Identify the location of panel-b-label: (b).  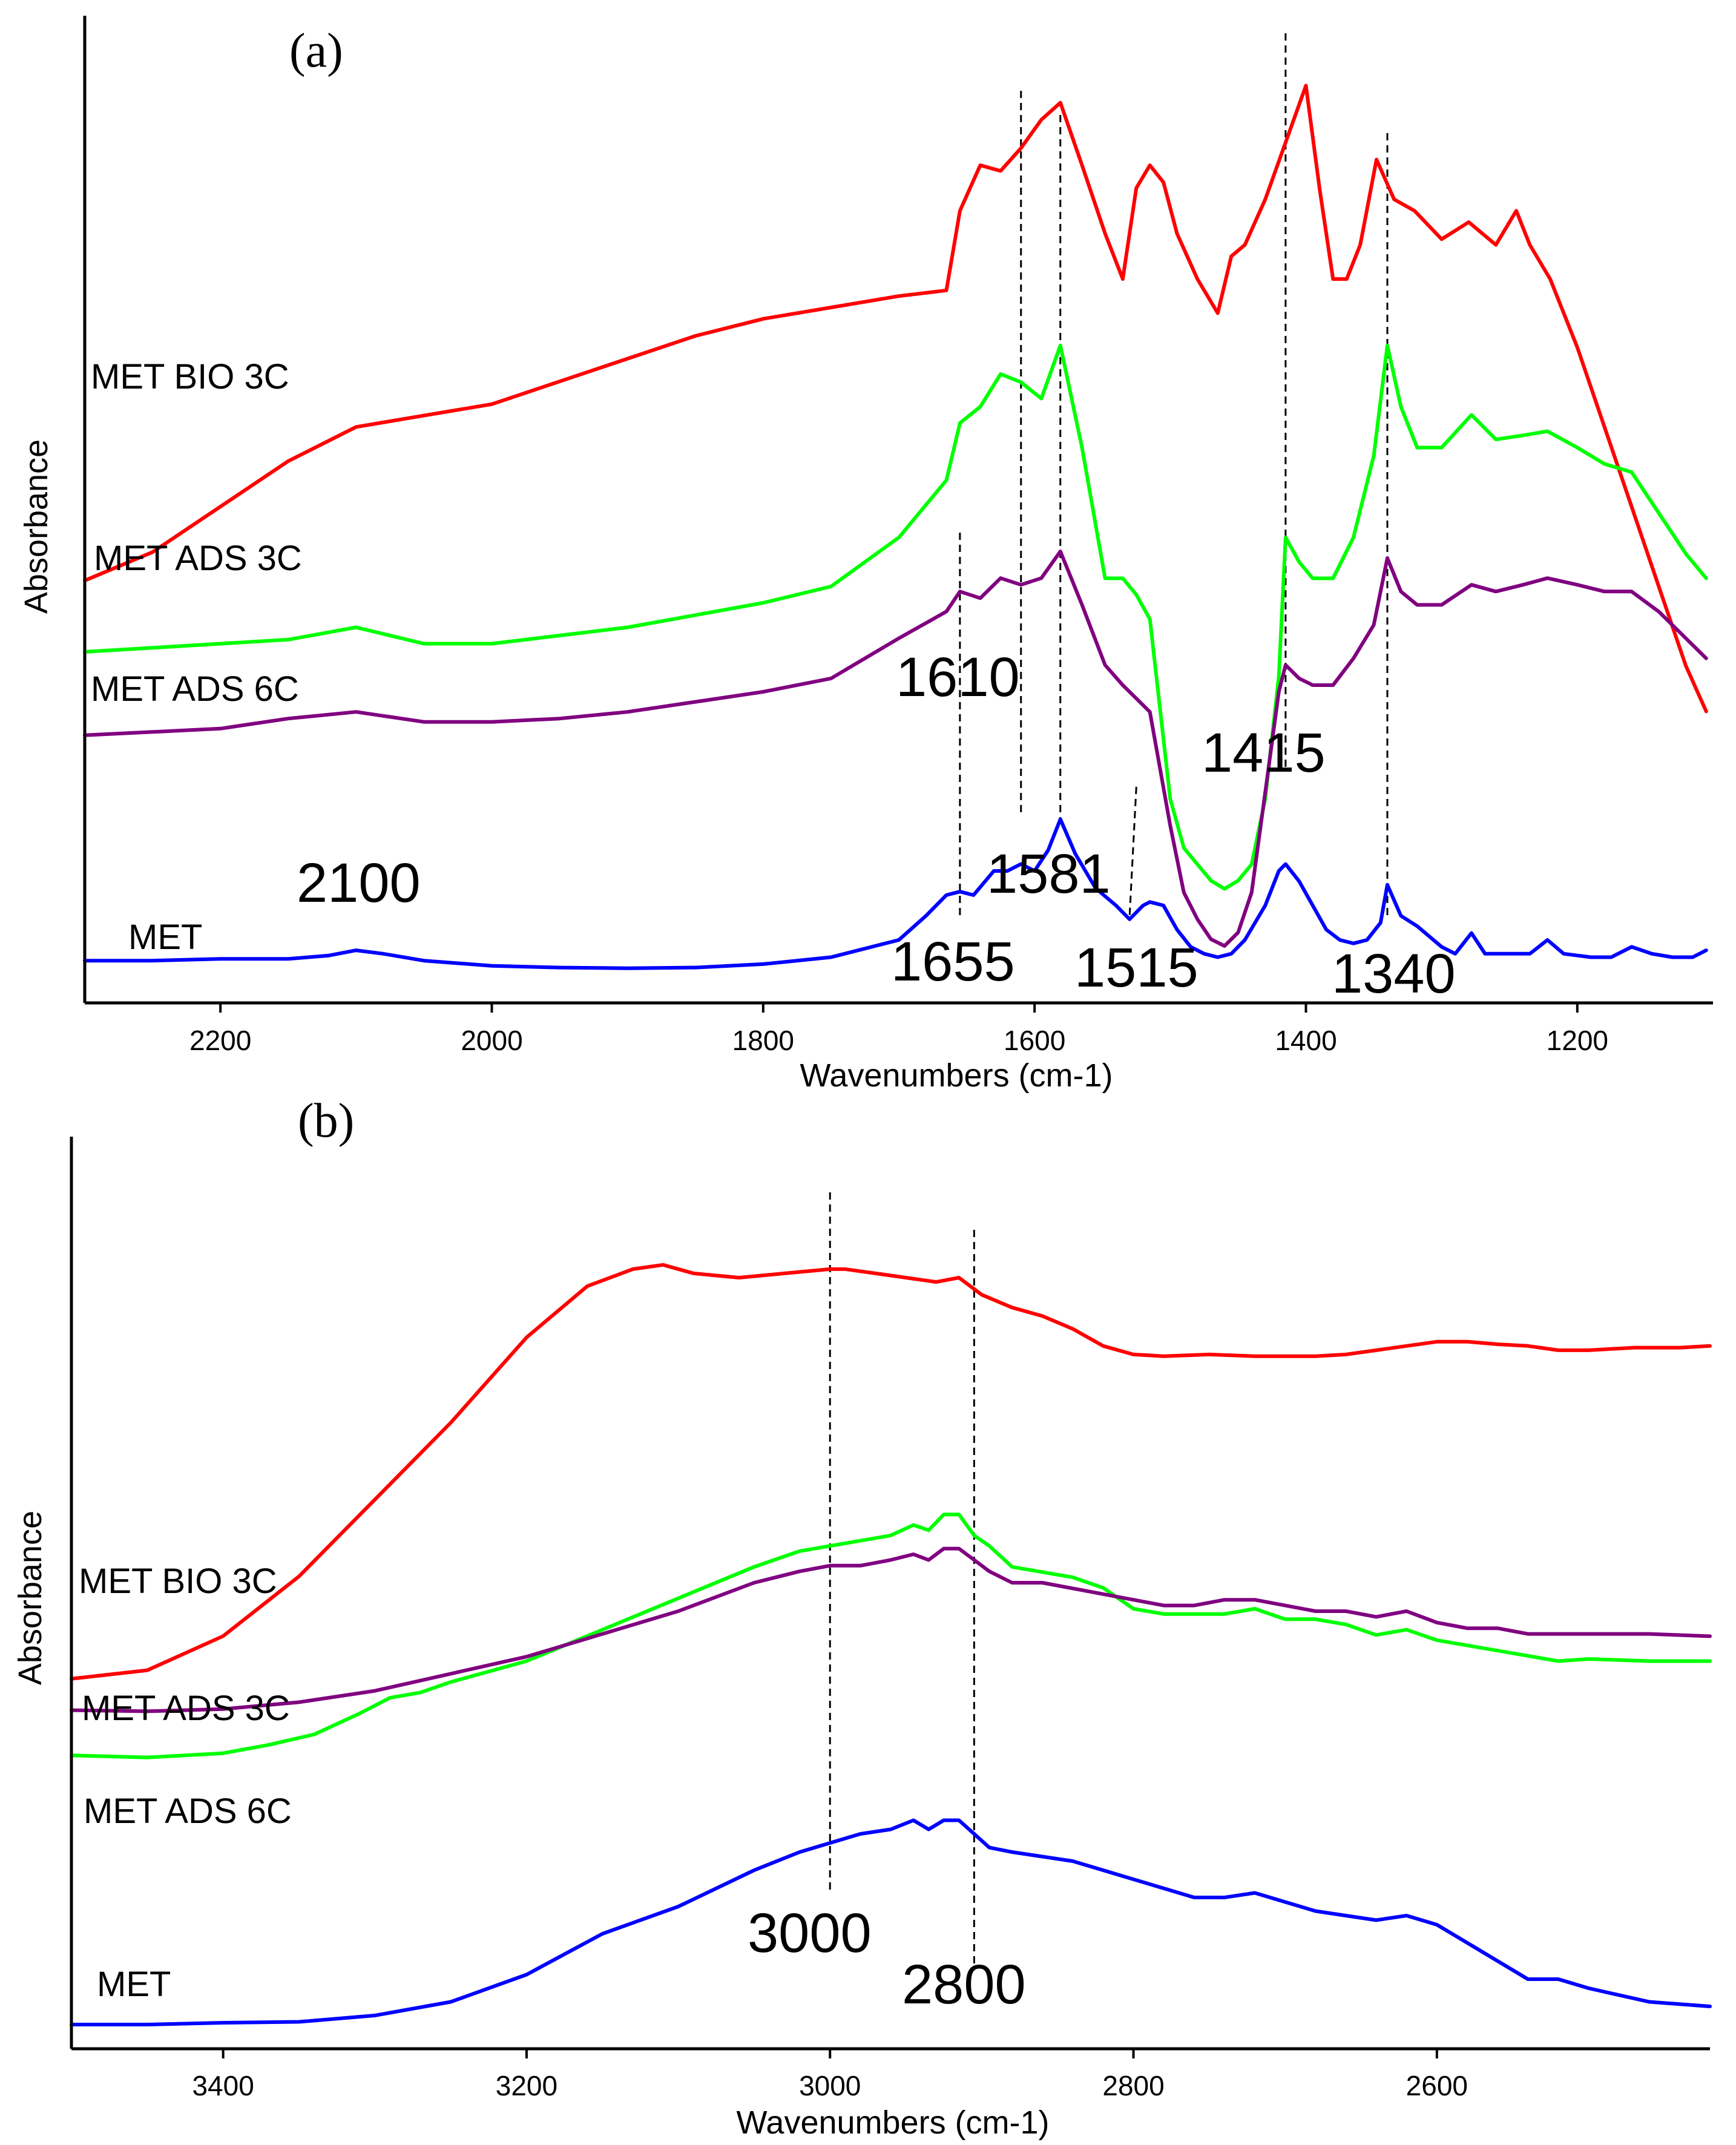
(326, 1121).